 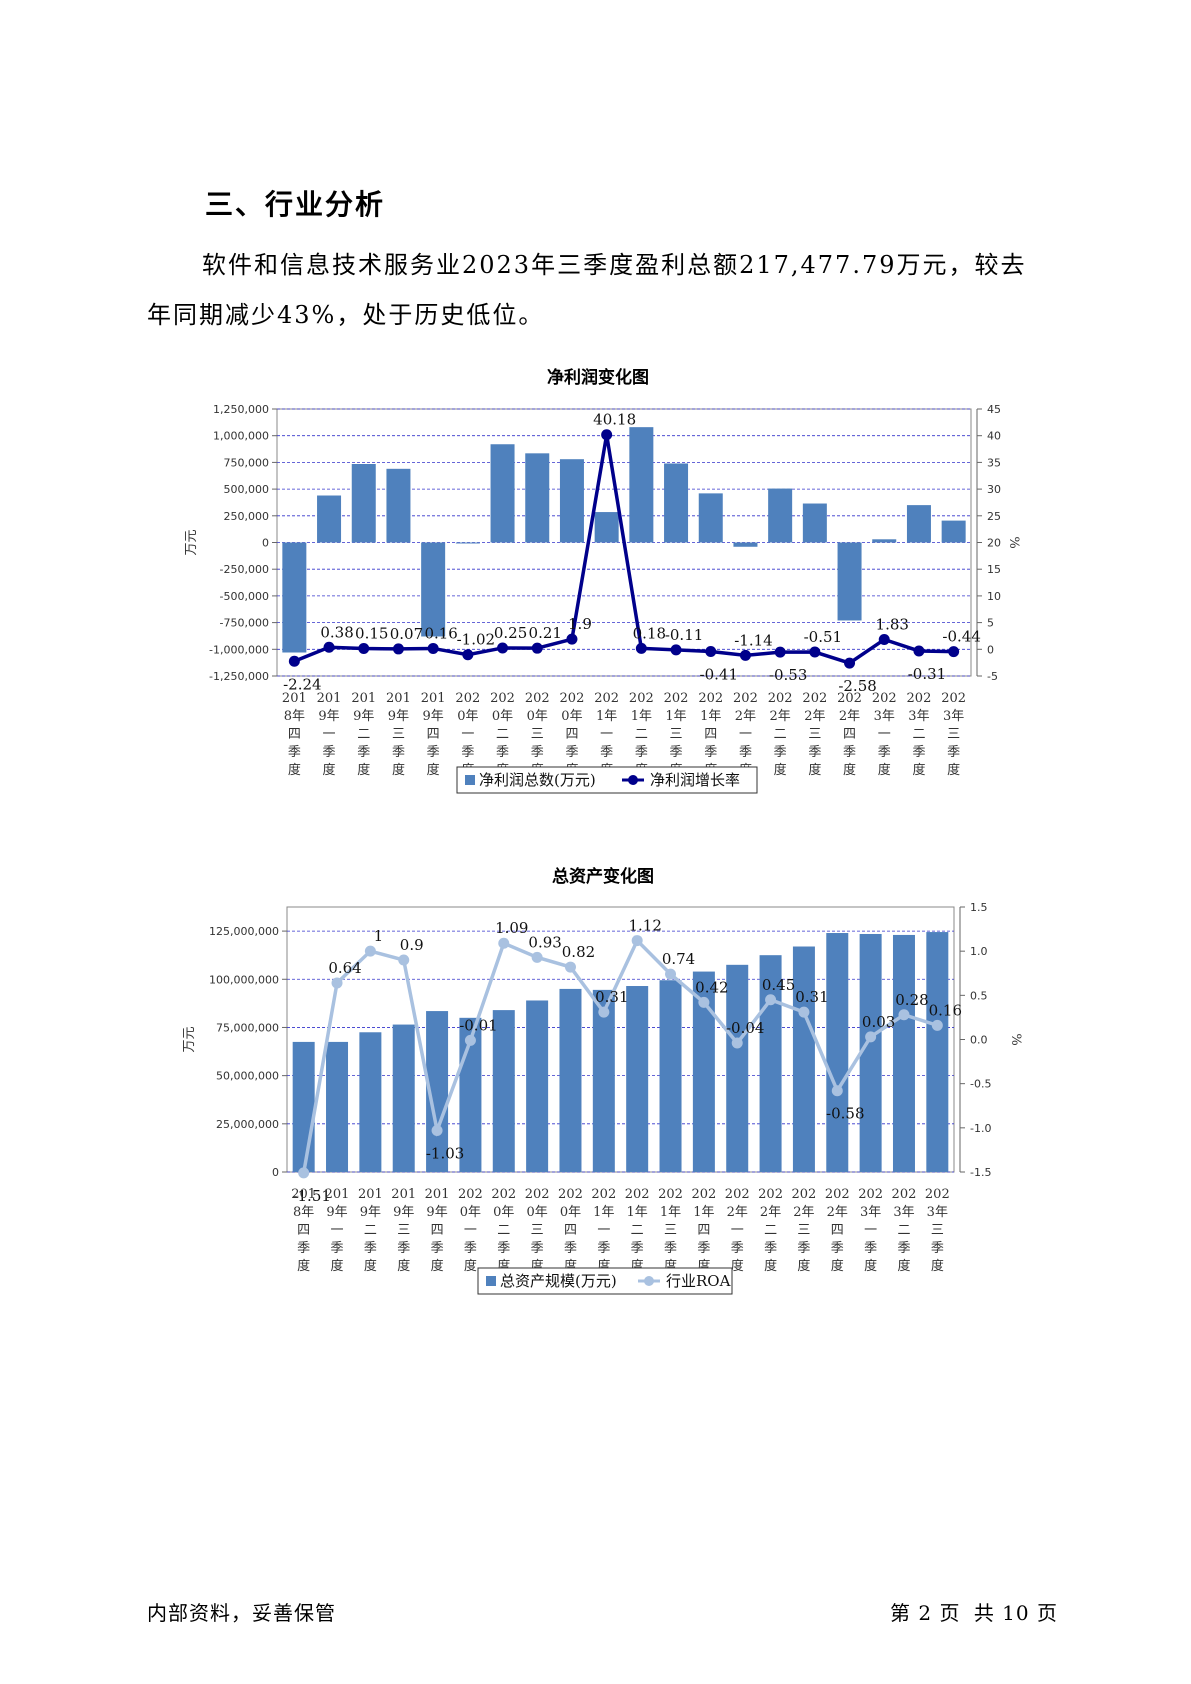 I want to click on chart2-xtick-line: 四, so click(x=570, y=1230).